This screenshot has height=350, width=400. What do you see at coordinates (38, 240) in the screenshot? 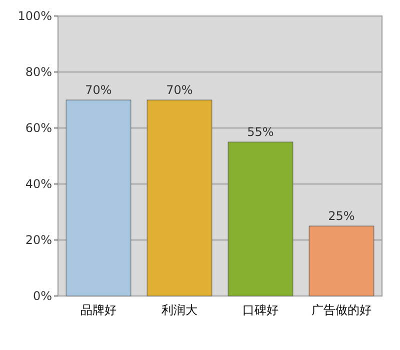
I see `y-tick-label: 20%` at bounding box center [38, 240].